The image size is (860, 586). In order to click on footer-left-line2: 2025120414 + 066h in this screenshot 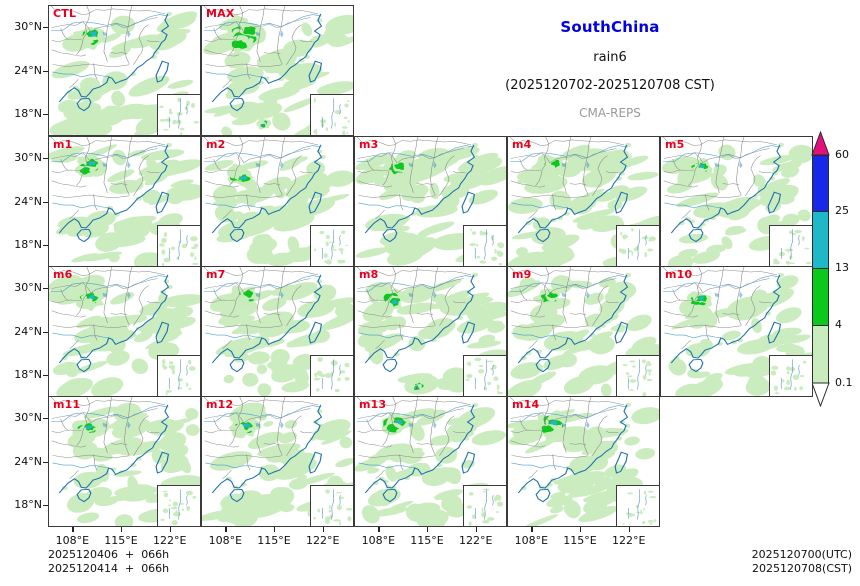, I will do `click(109, 568)`.